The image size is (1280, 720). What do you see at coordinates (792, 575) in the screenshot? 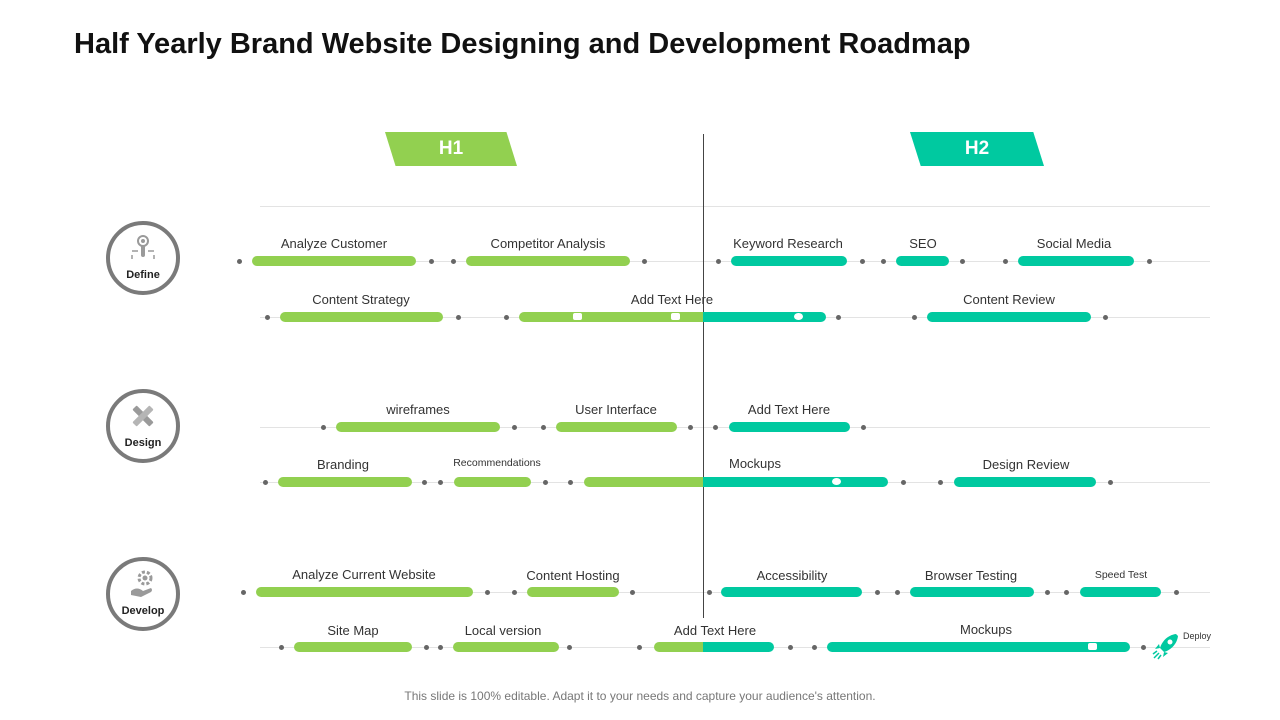
I see `task-label: Accessibility` at bounding box center [792, 575].